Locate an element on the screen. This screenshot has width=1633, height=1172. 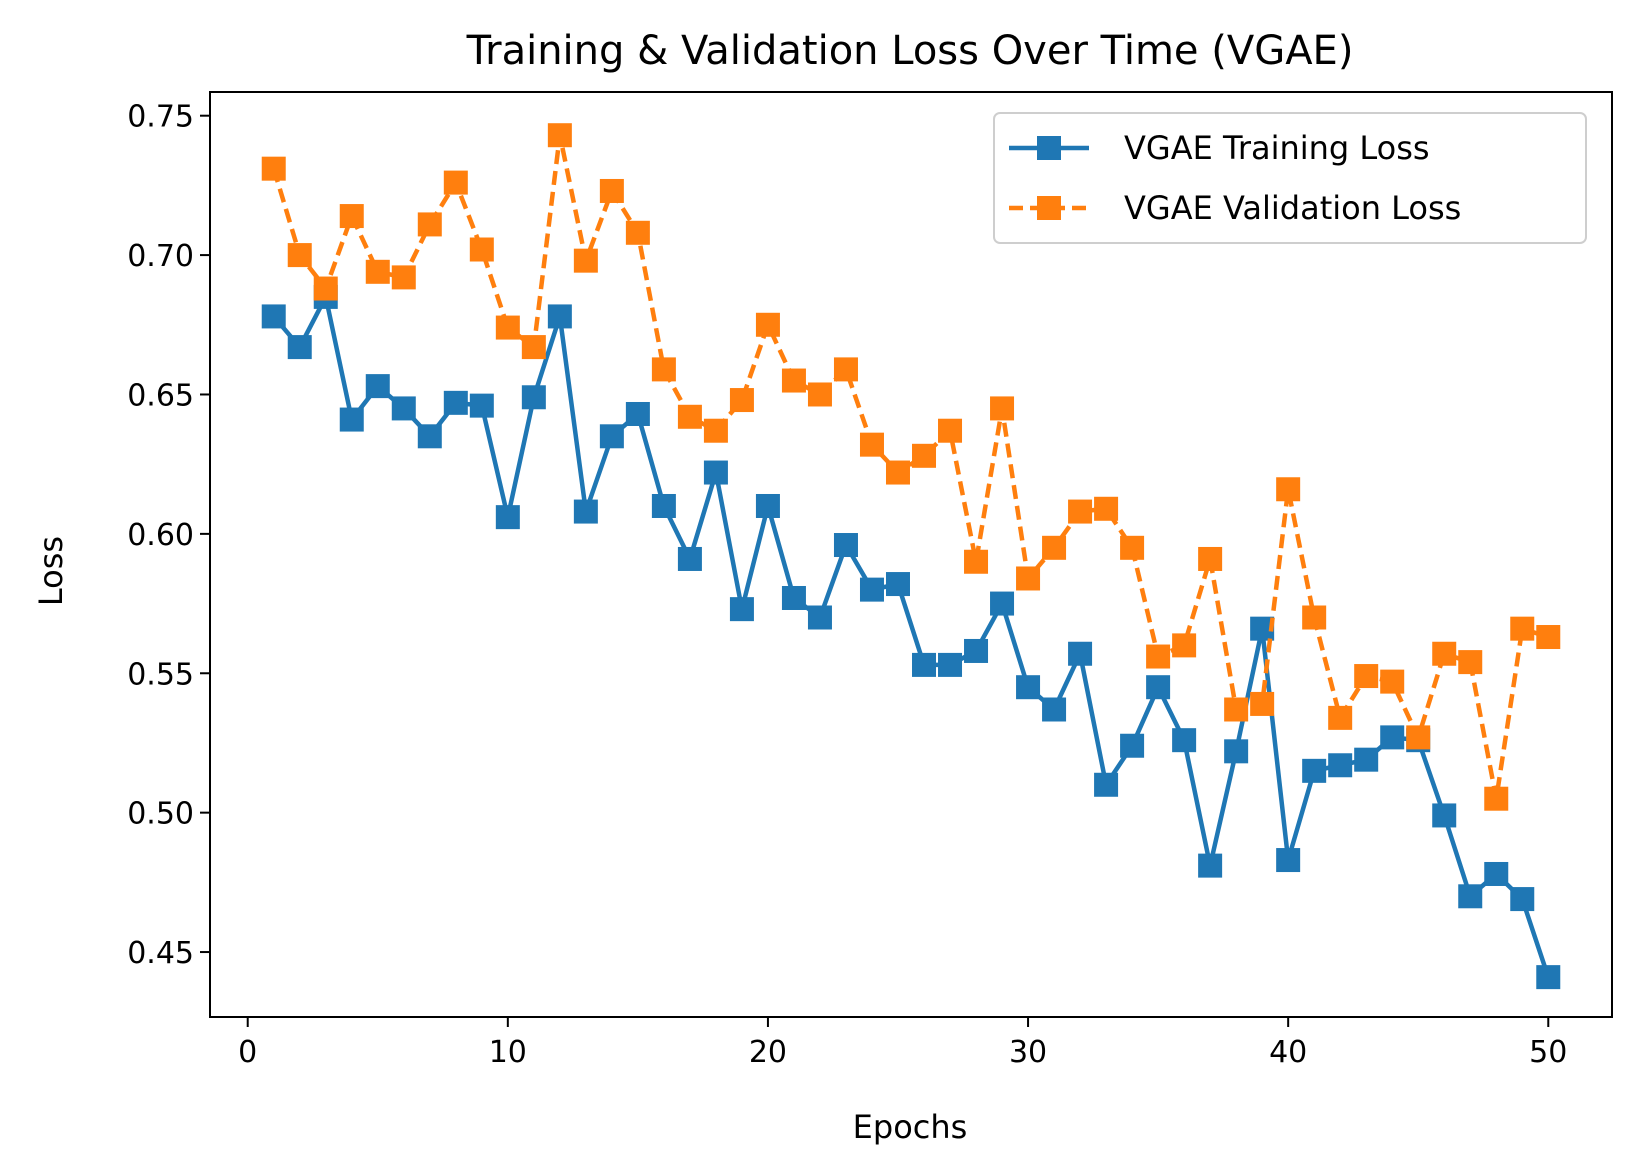
legend-box is located at coordinates (1290, 178).